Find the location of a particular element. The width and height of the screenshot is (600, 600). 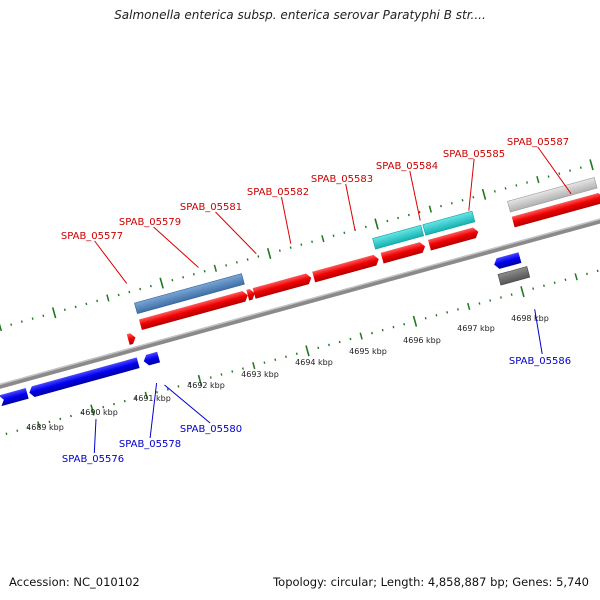

label-SPAB_05582: SPAB_05582 is located at coordinates (278, 192).